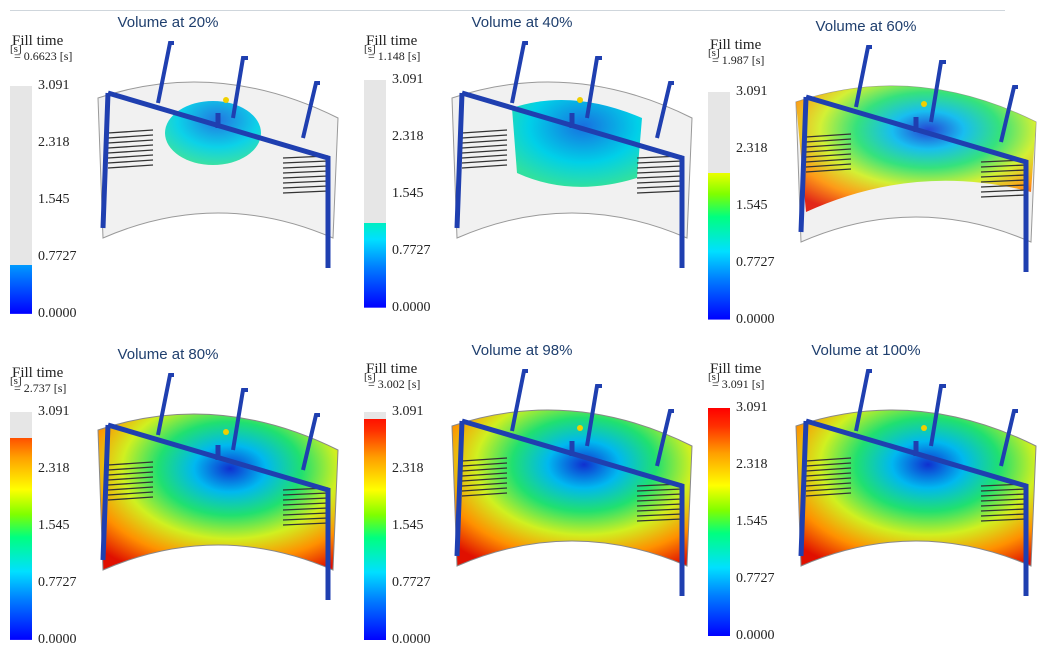  Describe the element at coordinates (40, 388) in the screenshot. I see `legend-current-time: = 2.737 [s]` at that location.